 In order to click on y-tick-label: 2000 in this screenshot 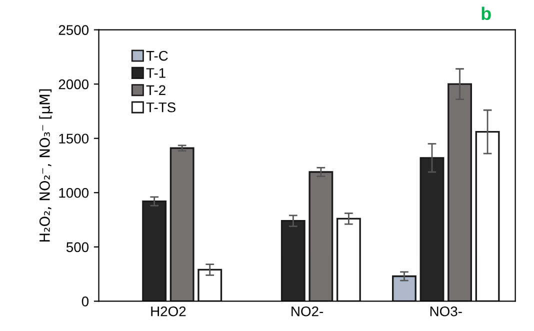, I will do `click(73, 84)`.